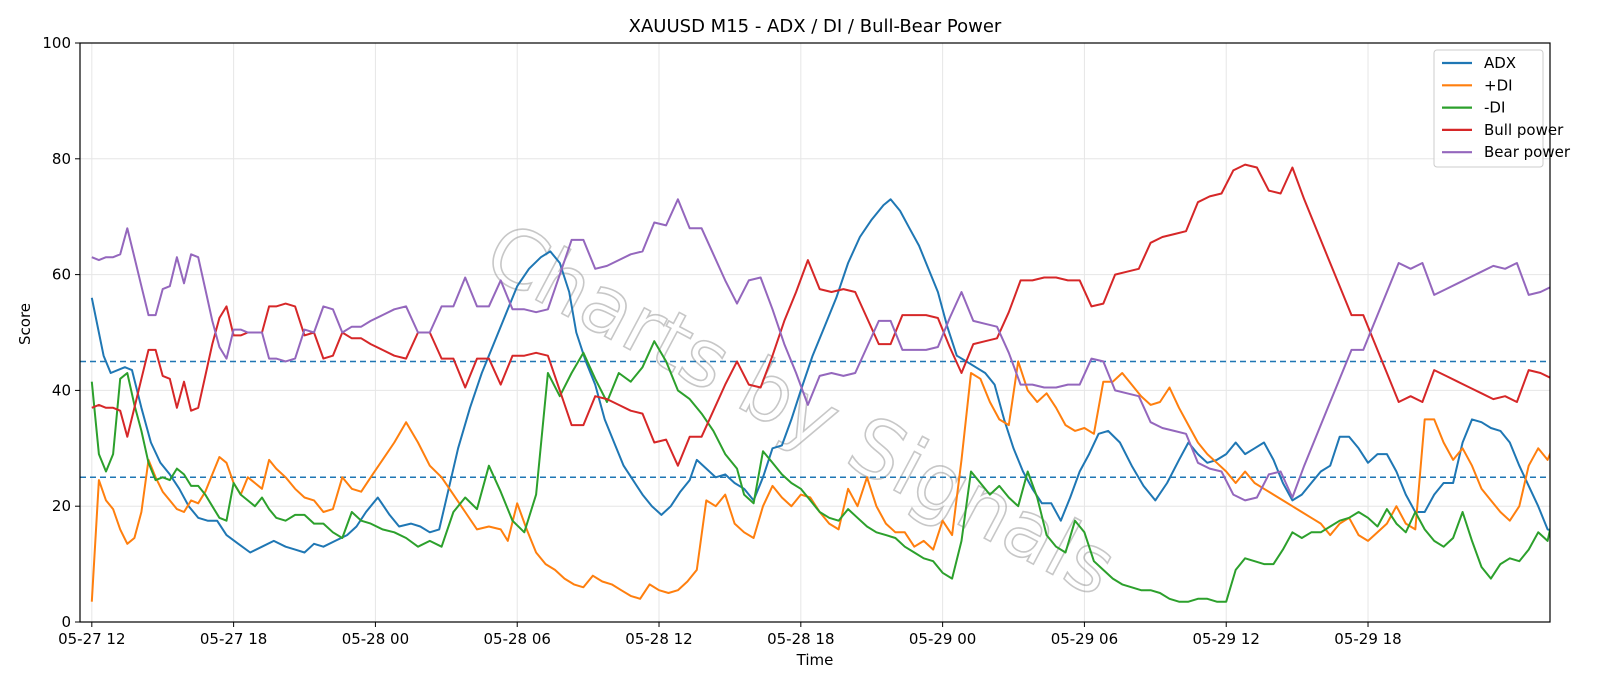 The height and width of the screenshot is (686, 1600). What do you see at coordinates (25, 324) in the screenshot?
I see `y-axis-label: Score` at bounding box center [25, 324].